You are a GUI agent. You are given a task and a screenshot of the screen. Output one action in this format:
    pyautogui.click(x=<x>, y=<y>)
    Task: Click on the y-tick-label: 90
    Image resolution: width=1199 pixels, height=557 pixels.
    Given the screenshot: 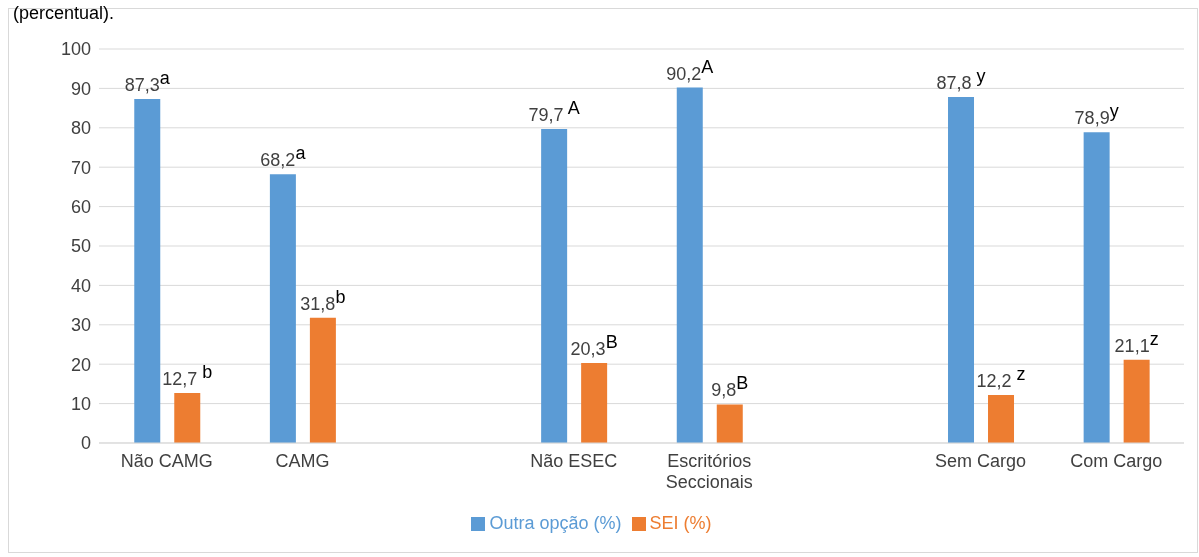 What is the action you would take?
    pyautogui.click(x=80, y=88)
    